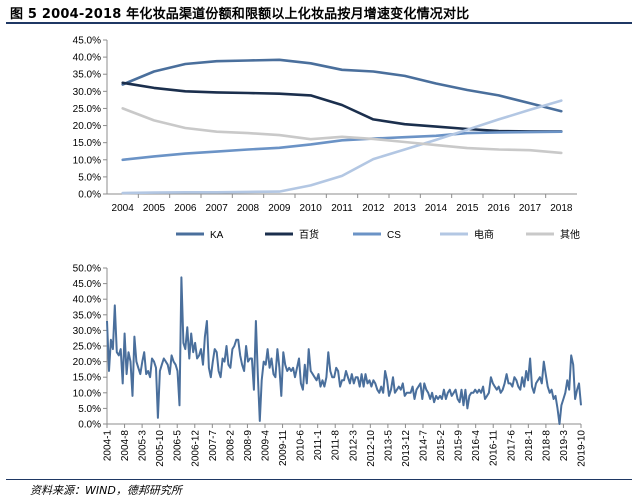 This screenshot has width=638, height=498. What do you see at coordinates (87, 269) in the screenshot?
I see `chart2-y-tick-label: 50.0%` at bounding box center [87, 269].